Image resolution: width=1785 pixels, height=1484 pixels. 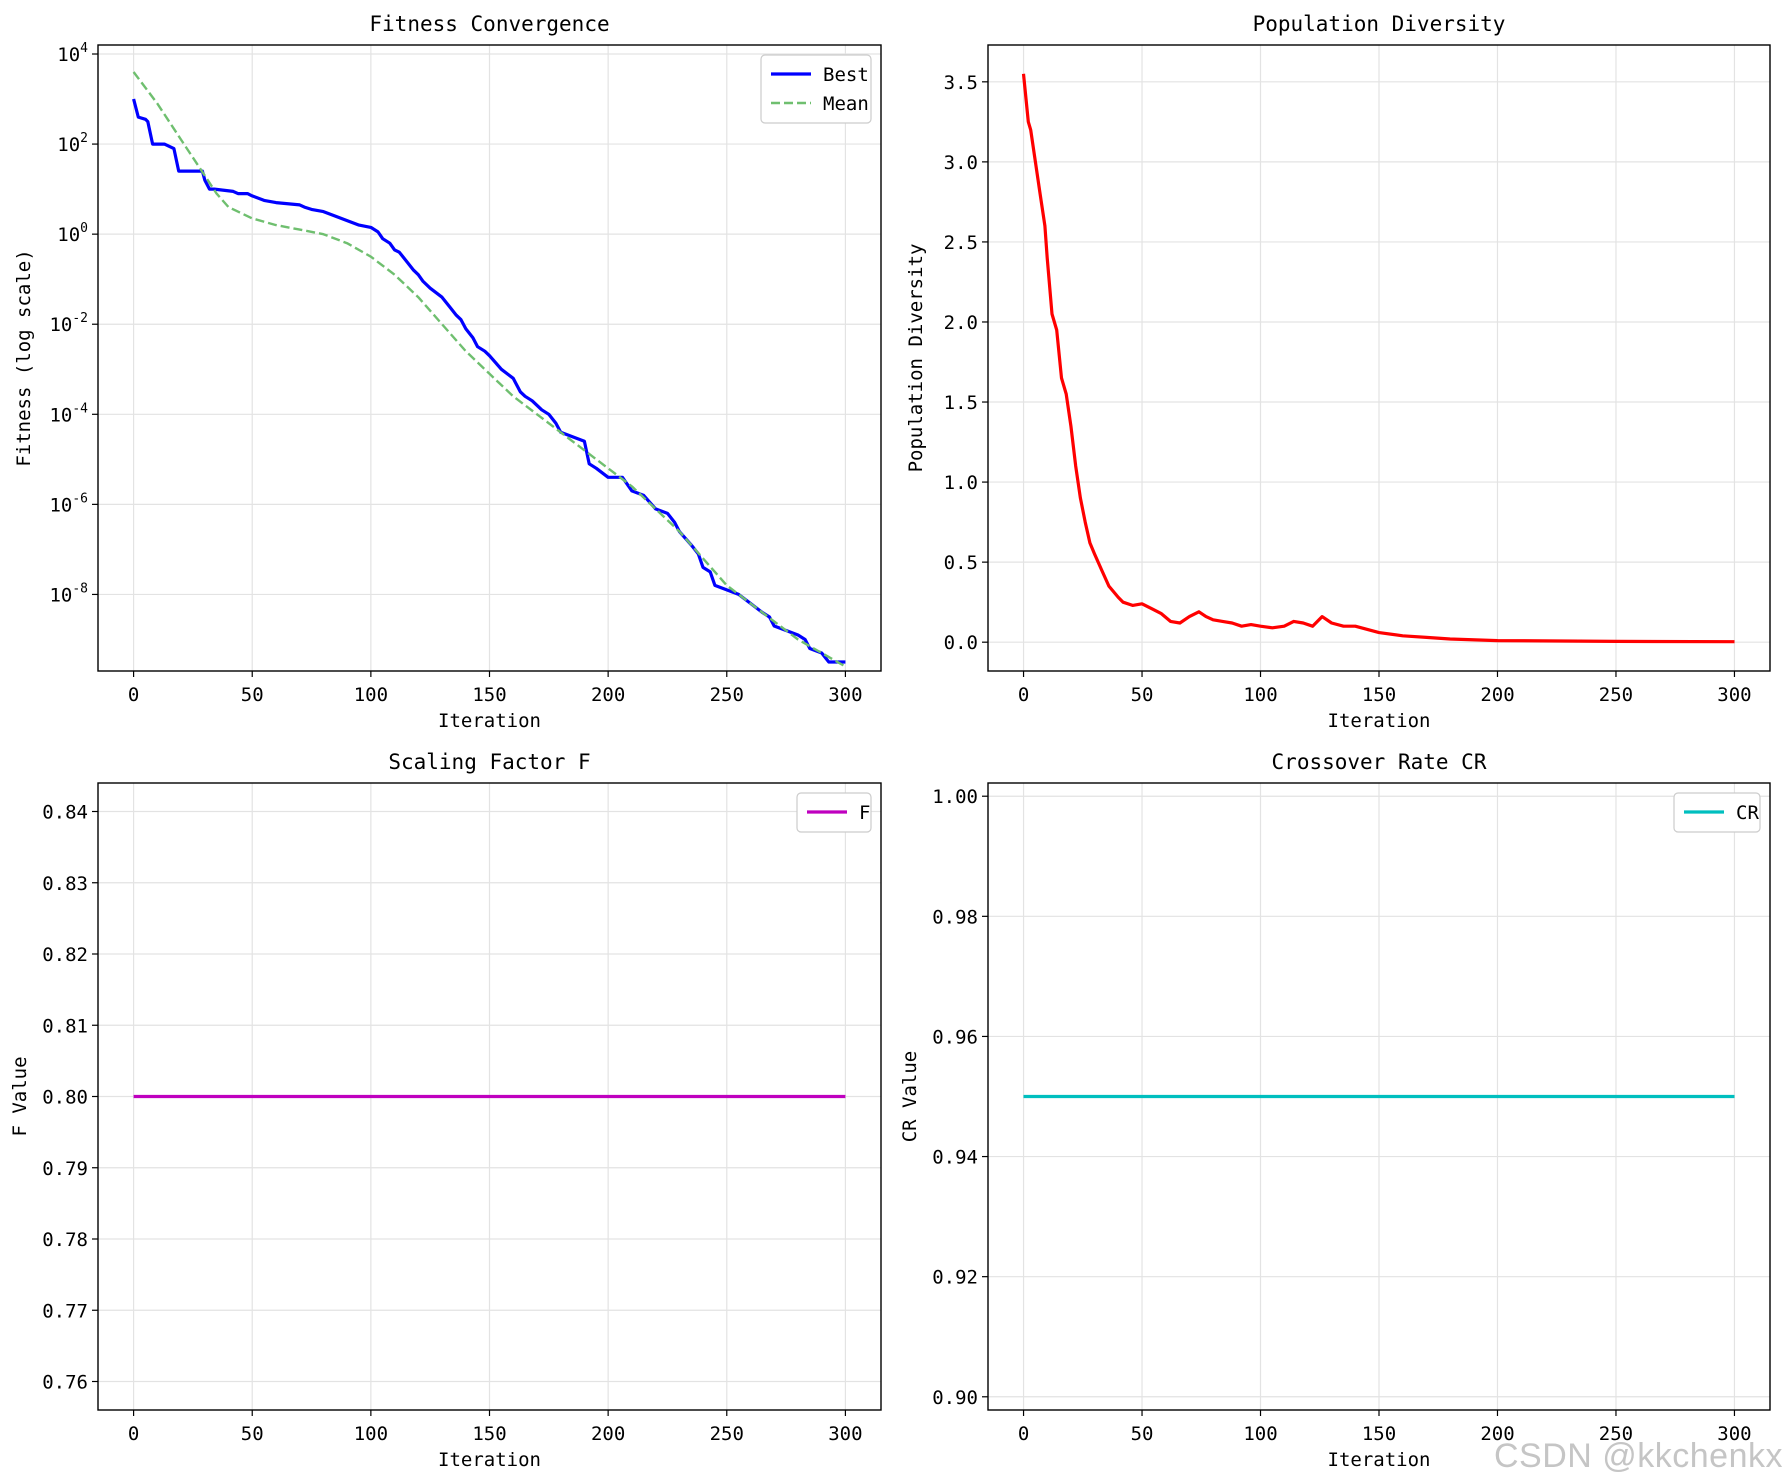 What do you see at coordinates (846, 75) in the screenshot?
I see `legend-label-best: Best` at bounding box center [846, 75].